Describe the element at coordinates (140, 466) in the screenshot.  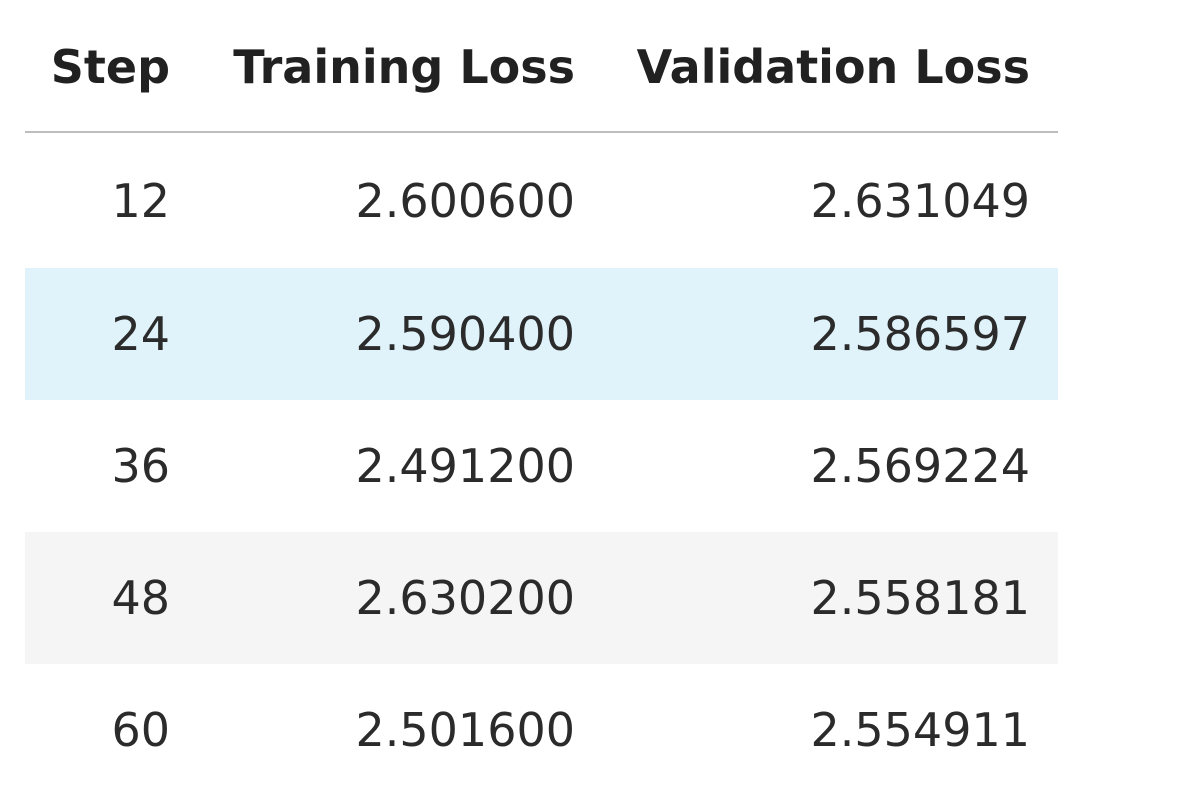
I see `cell-step: 36` at that location.